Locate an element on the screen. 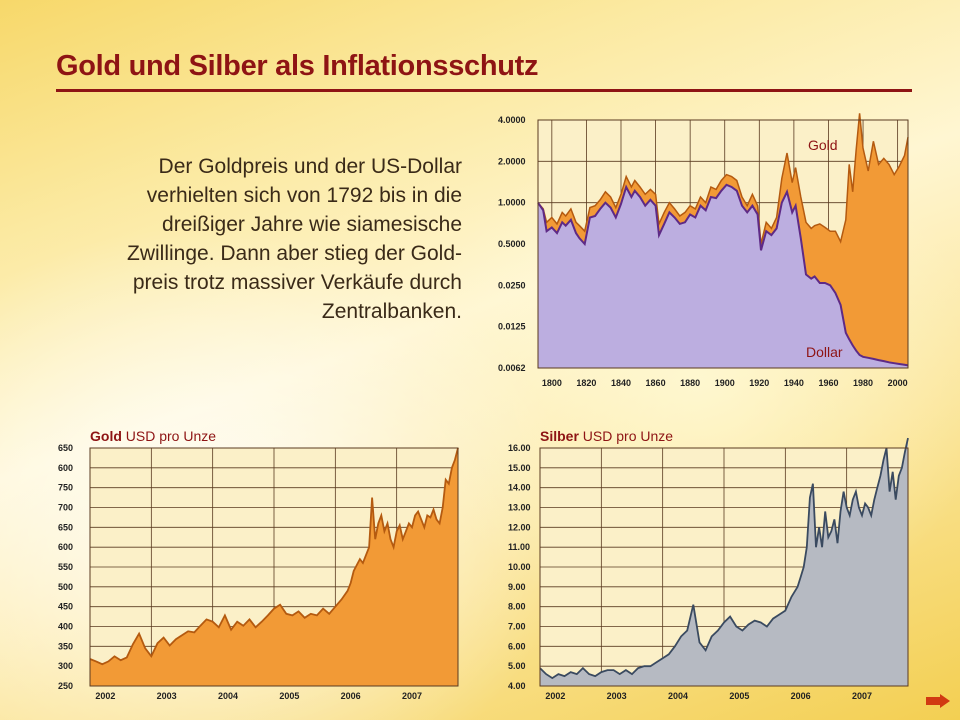 The image size is (960, 720). y-tick-label: 750 is located at coordinates (65, 488).